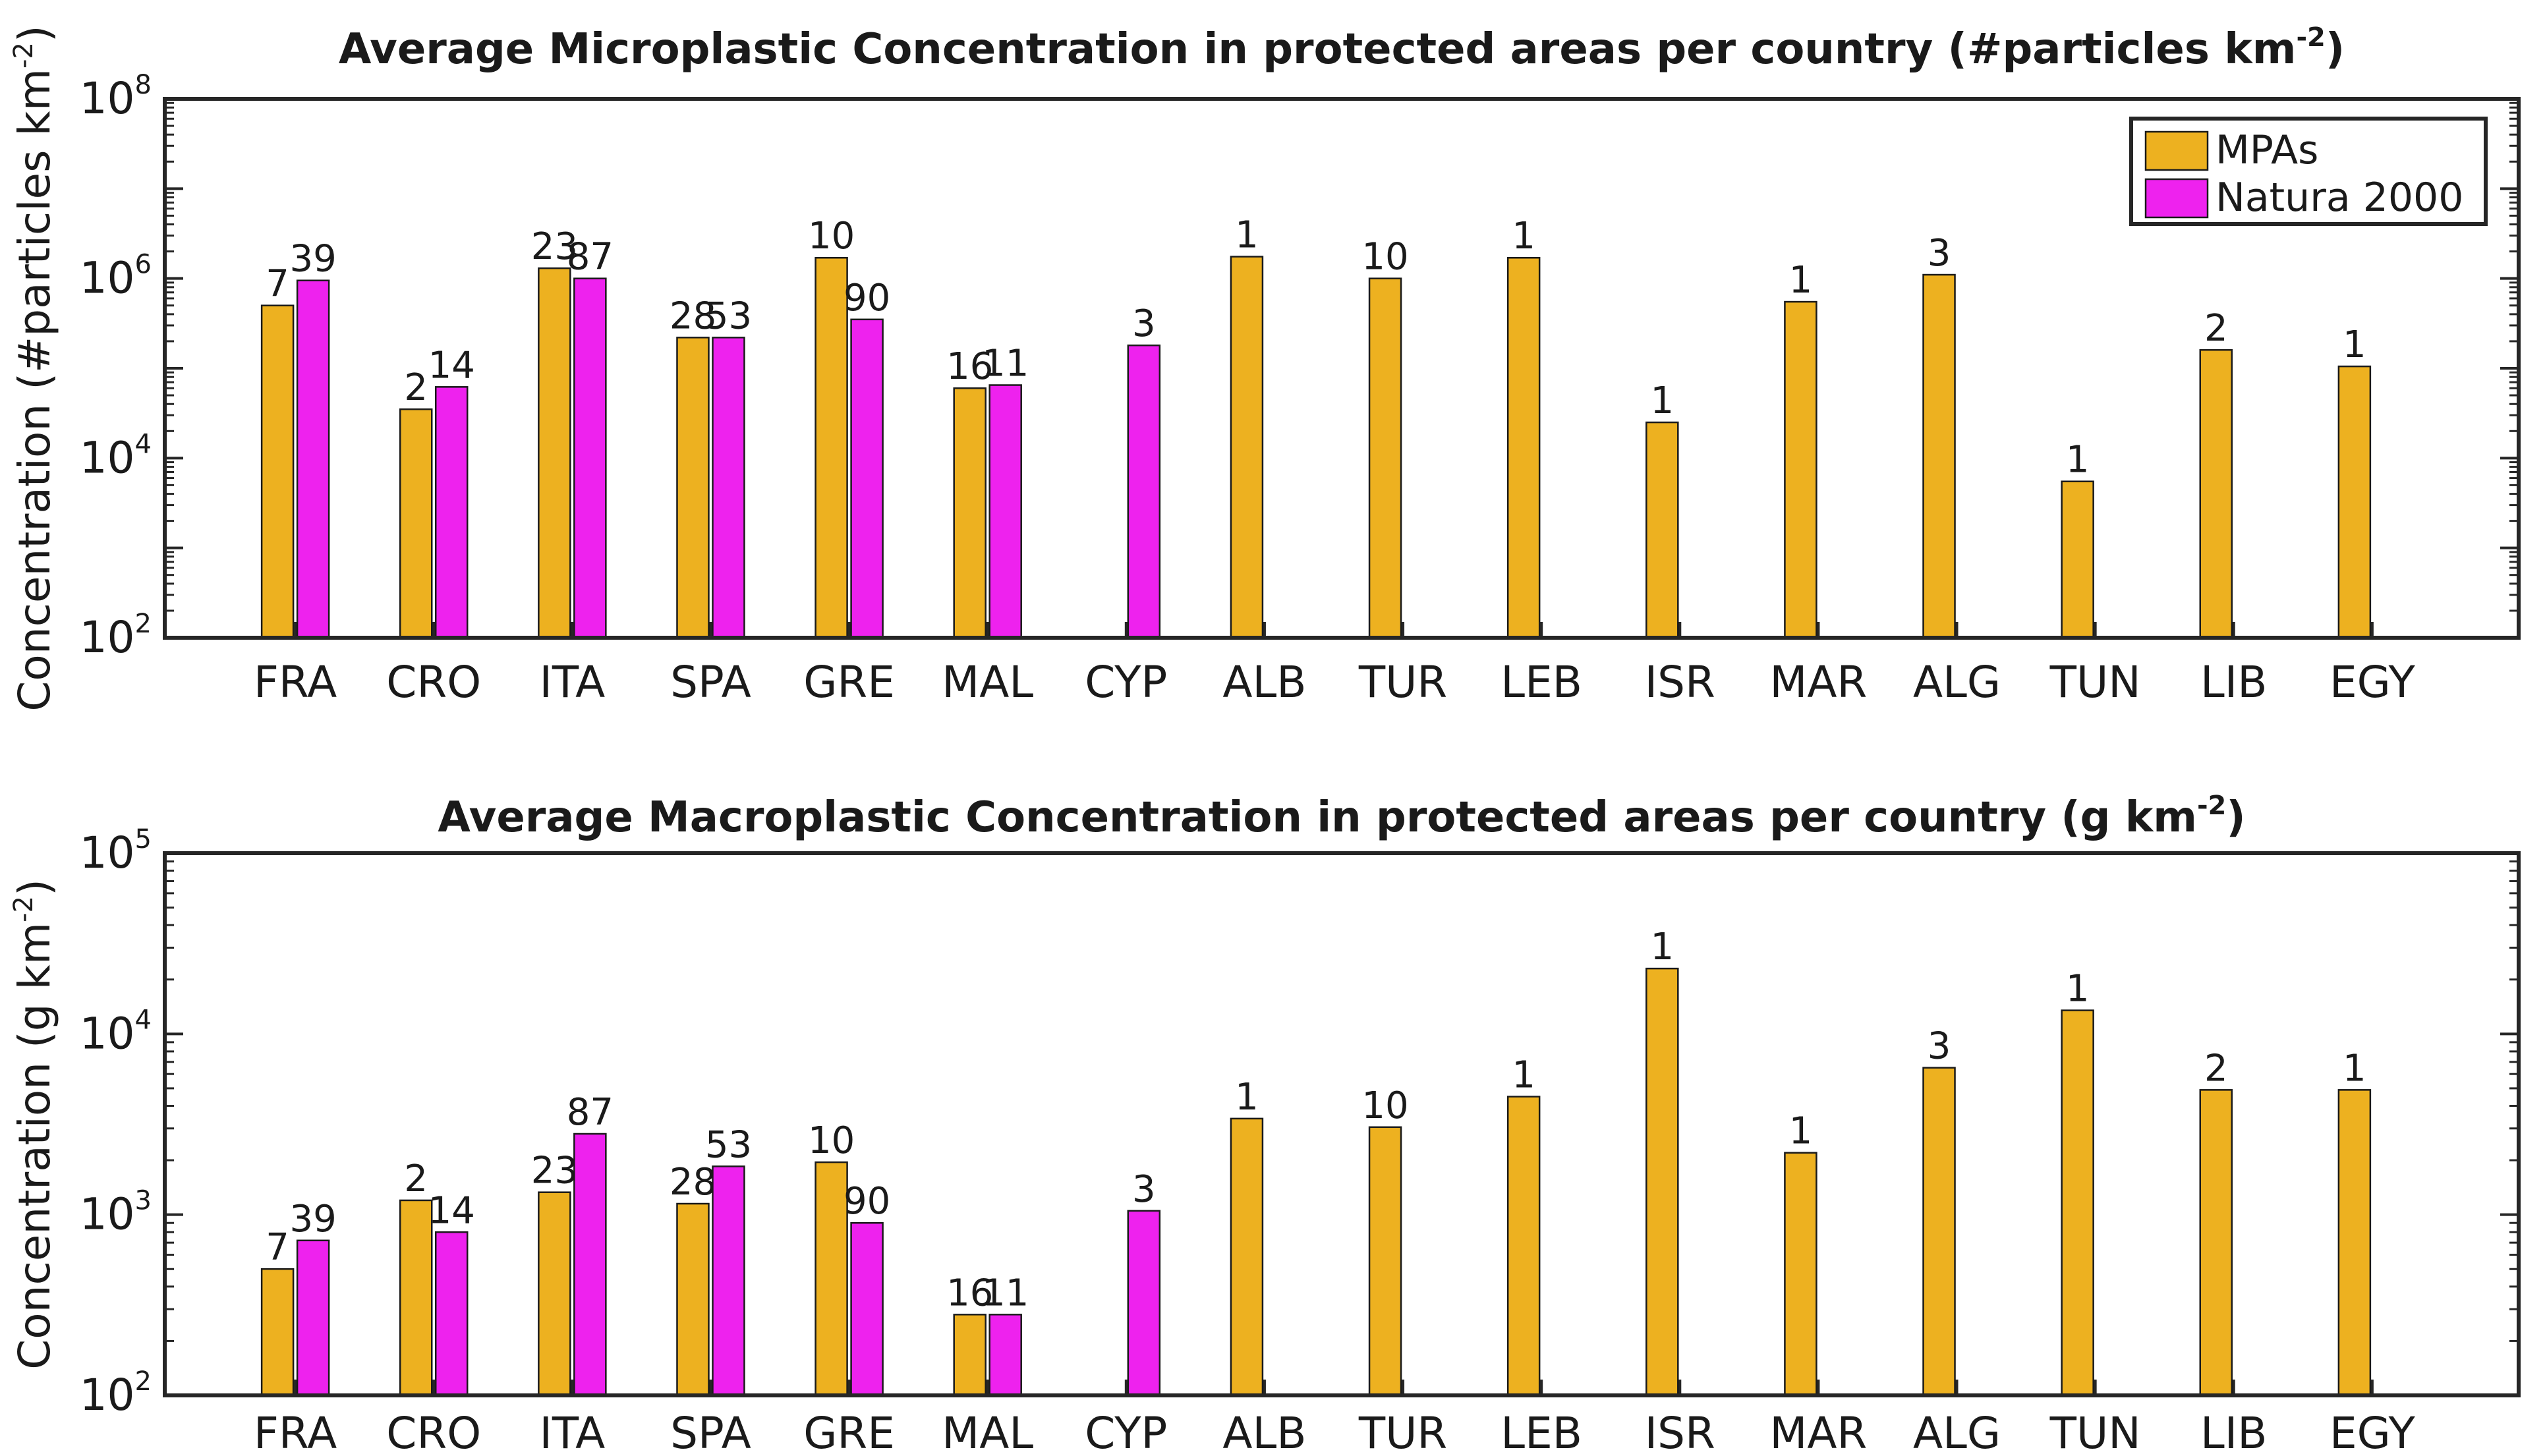 This screenshot has width=2545, height=1456. Describe the element at coordinates (1126, 1432) in the screenshot. I see `x-tick-label: CYP` at that location.